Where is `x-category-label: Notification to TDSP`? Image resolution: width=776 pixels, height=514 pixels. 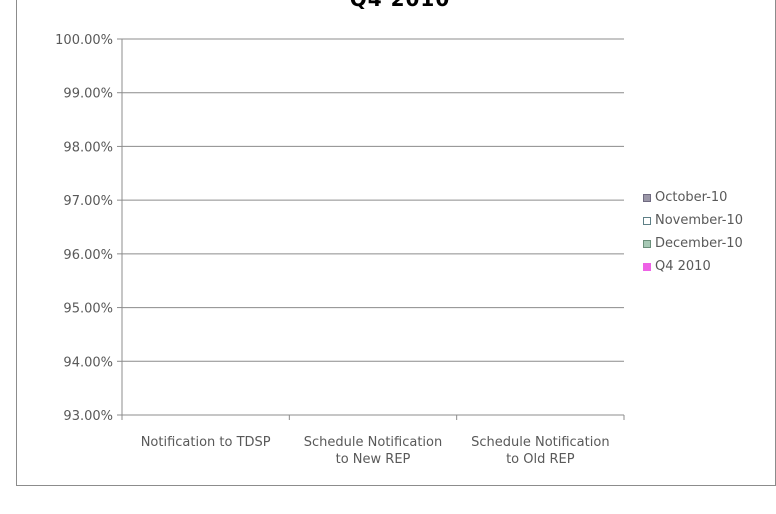 x-category-label: Notification to TDSP is located at coordinates (206, 442).